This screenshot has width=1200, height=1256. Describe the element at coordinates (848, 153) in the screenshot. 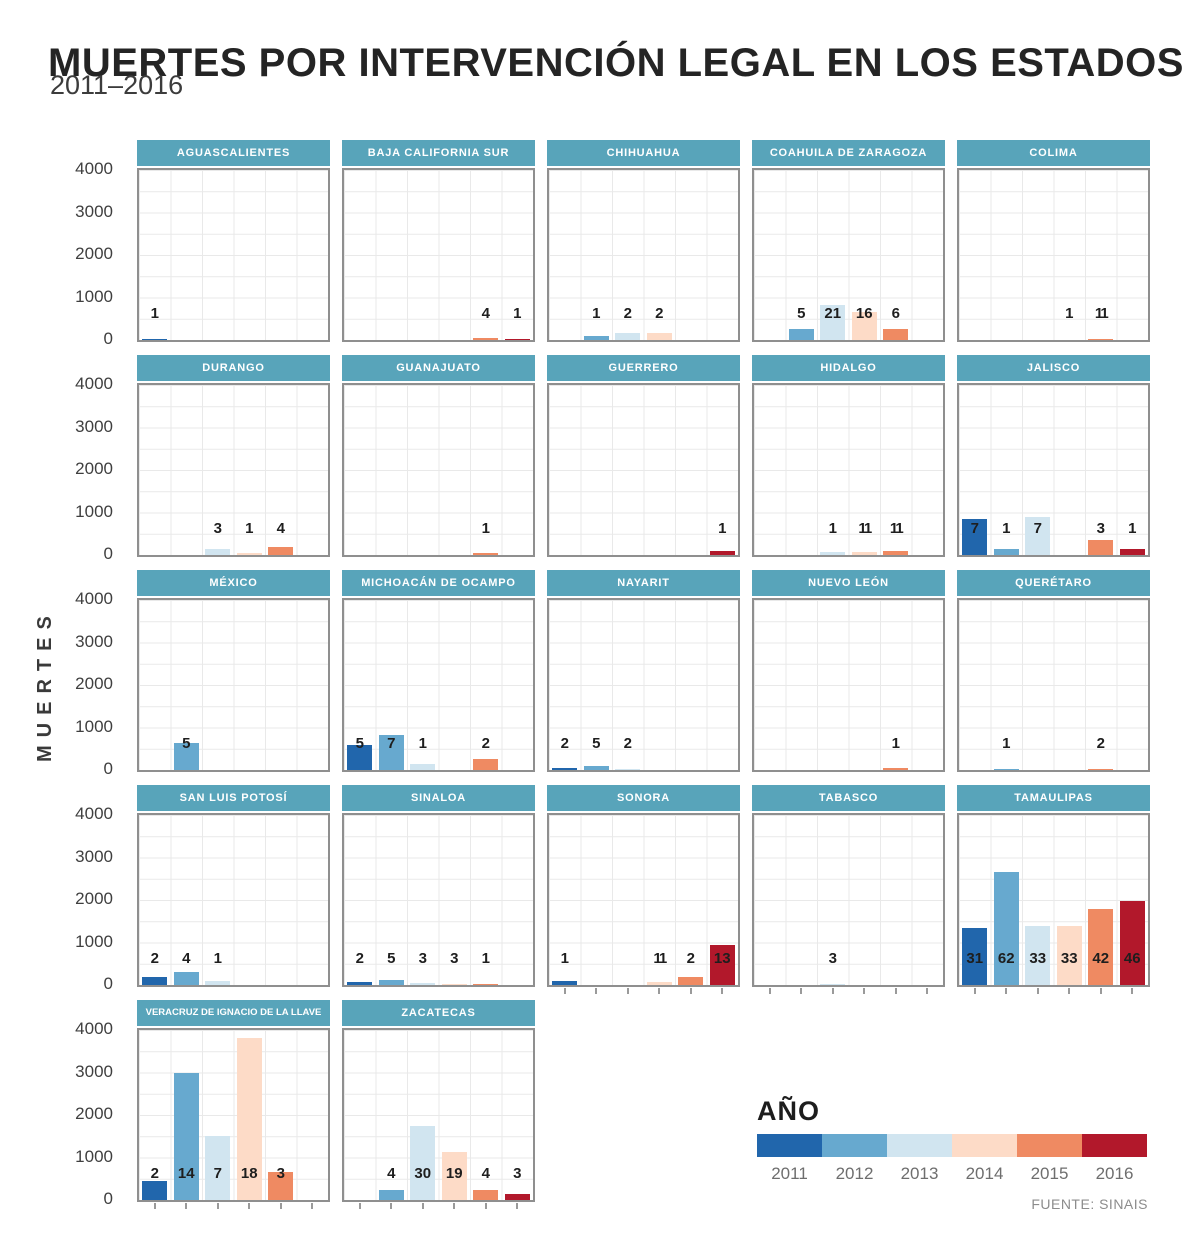

I see `facet-title: COAHUILA DE ZARAGOZA` at that location.